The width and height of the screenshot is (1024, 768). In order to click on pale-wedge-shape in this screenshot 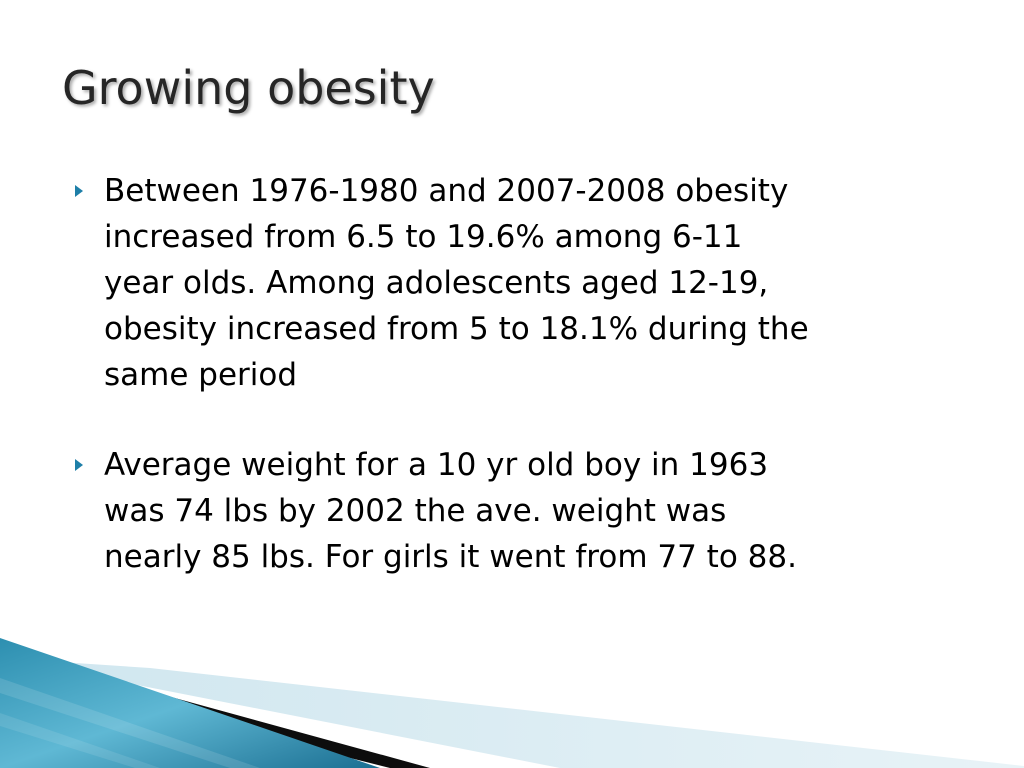, I will do `click(512, 713)`.